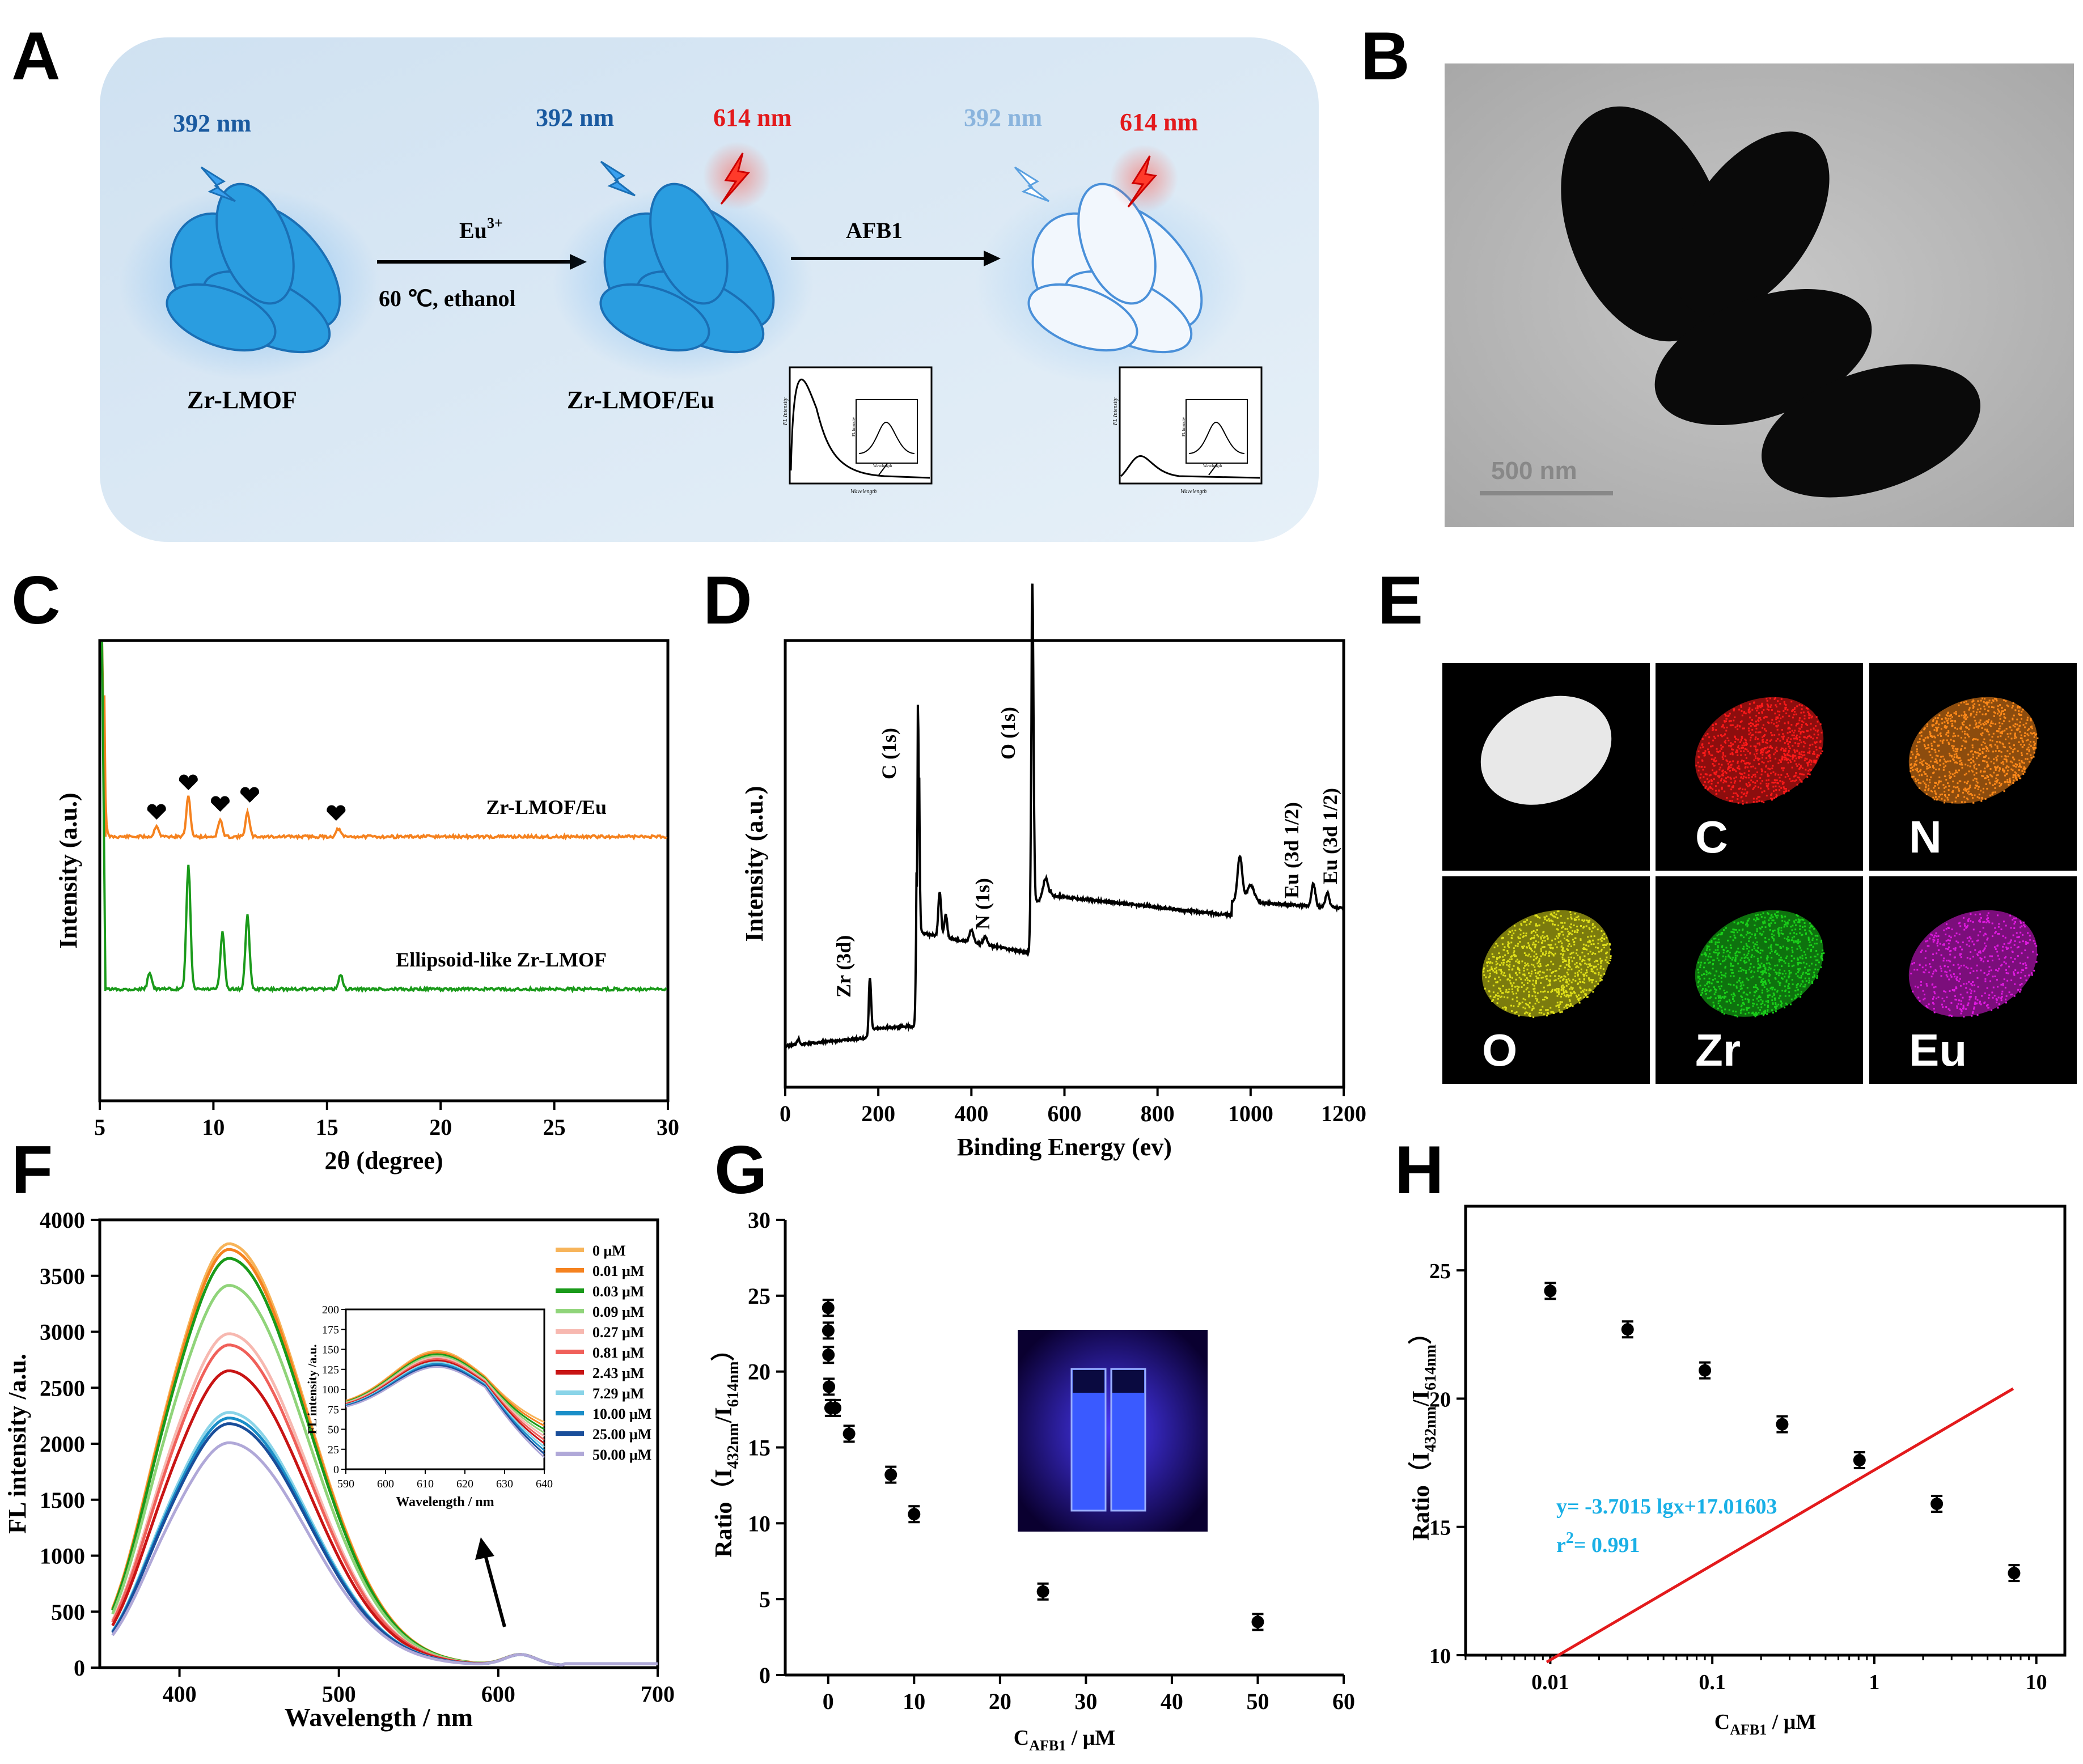  What do you see at coordinates (618, 1312) in the screenshot?
I see `legend-label: 0.09 μM` at bounding box center [618, 1312].